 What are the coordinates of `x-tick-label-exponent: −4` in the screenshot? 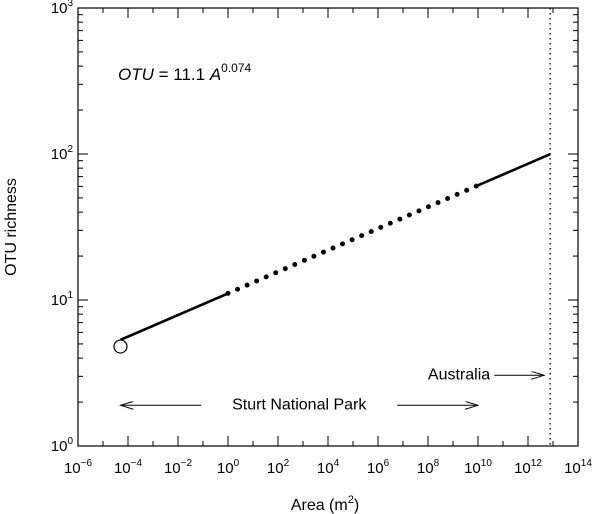 It's located at (137, 463).